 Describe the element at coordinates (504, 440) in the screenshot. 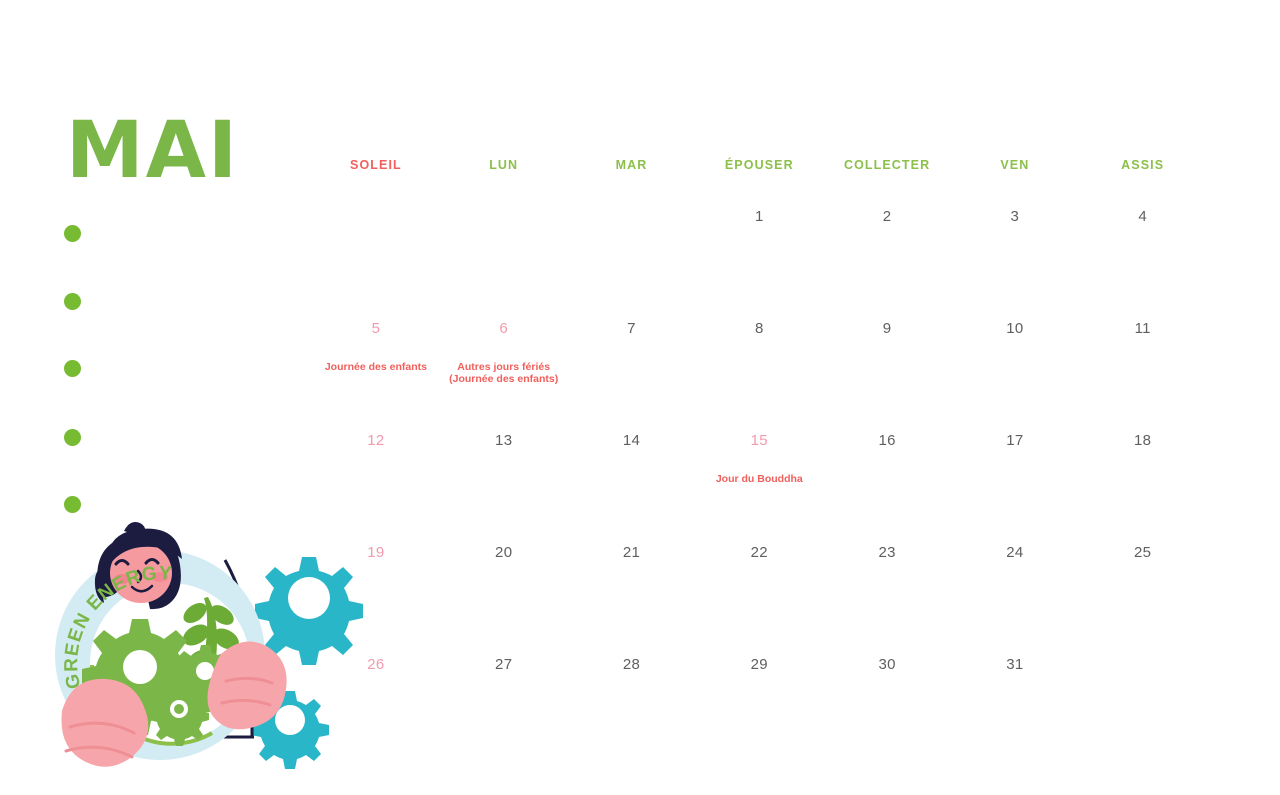

I see `day-number: 13` at that location.